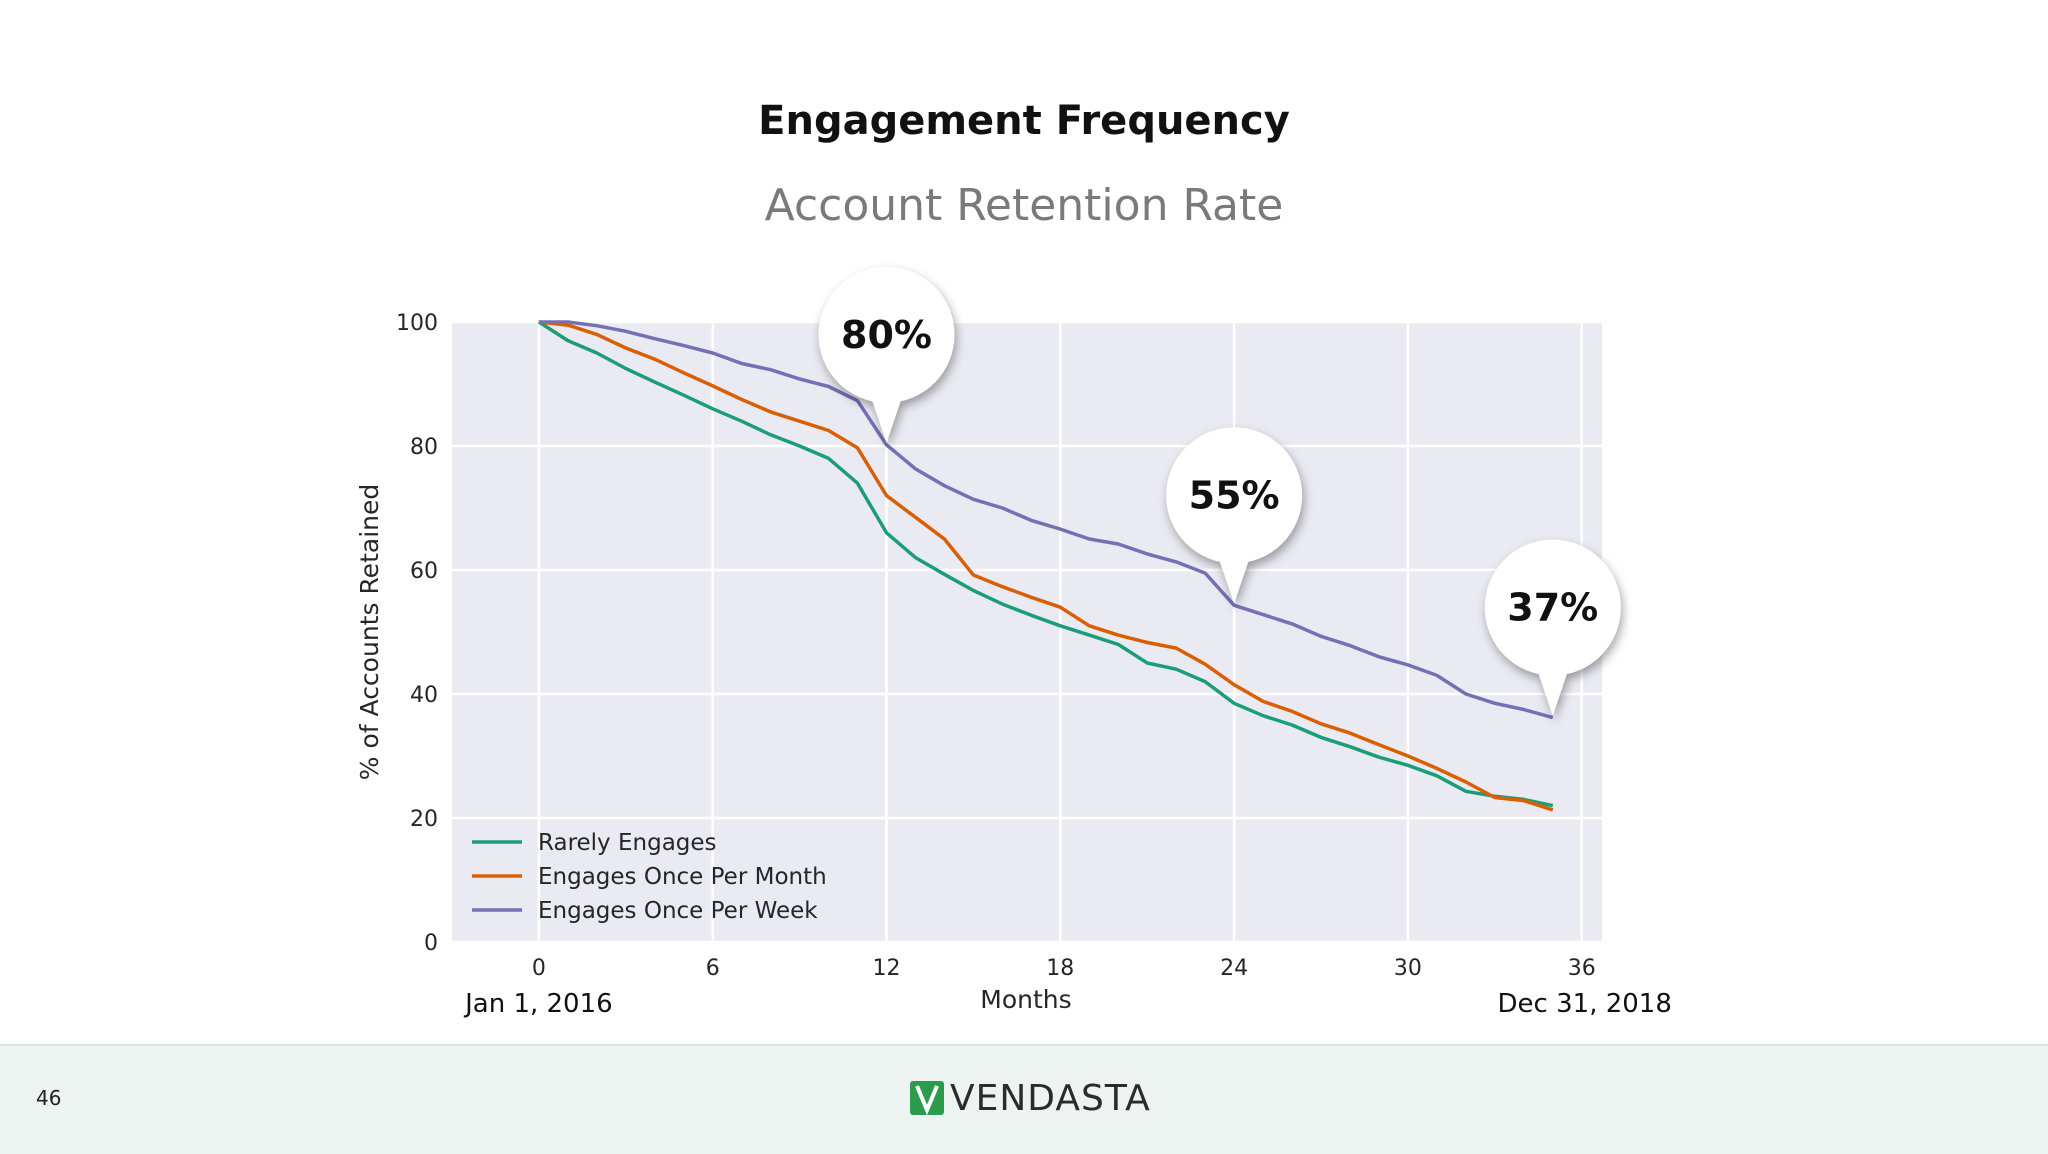 This screenshot has height=1154, width=2048. I want to click on callout-label: 37%, so click(1552, 608).